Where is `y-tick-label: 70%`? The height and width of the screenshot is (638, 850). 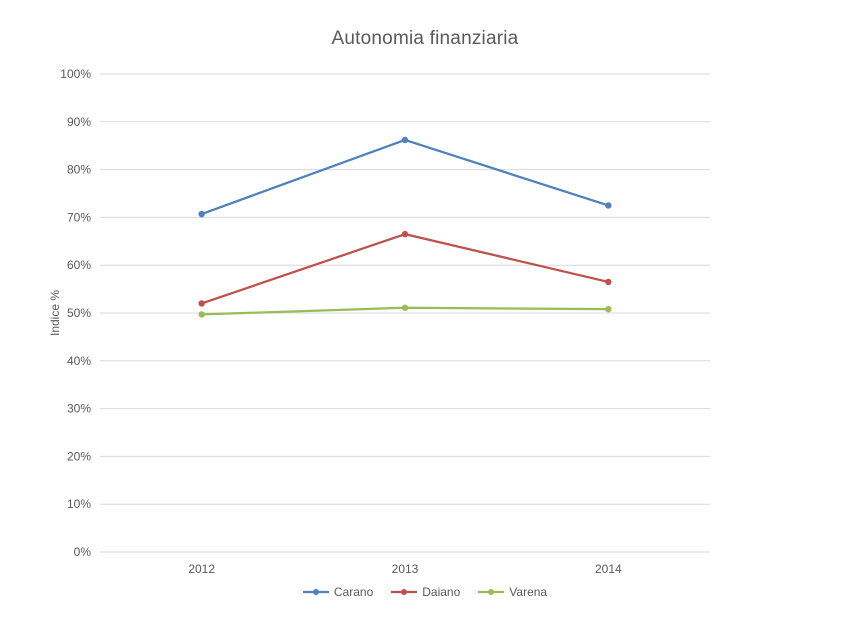
y-tick-label: 70% is located at coordinates (79, 217).